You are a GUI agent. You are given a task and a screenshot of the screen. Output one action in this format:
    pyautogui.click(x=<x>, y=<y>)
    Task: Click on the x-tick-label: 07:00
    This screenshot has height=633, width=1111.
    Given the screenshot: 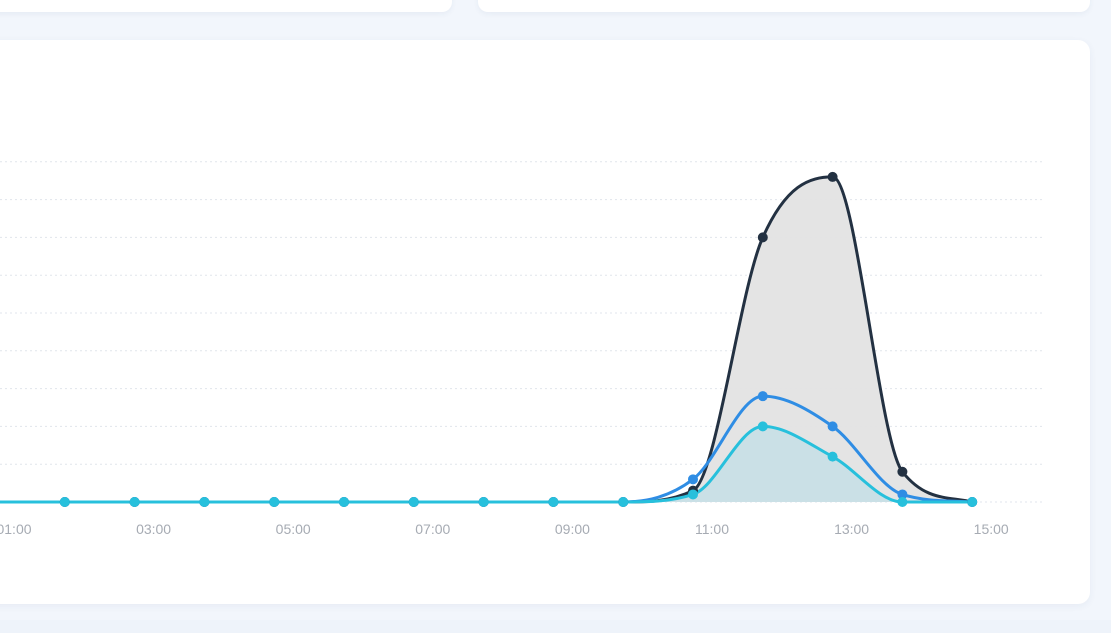 What is the action you would take?
    pyautogui.click(x=432, y=529)
    